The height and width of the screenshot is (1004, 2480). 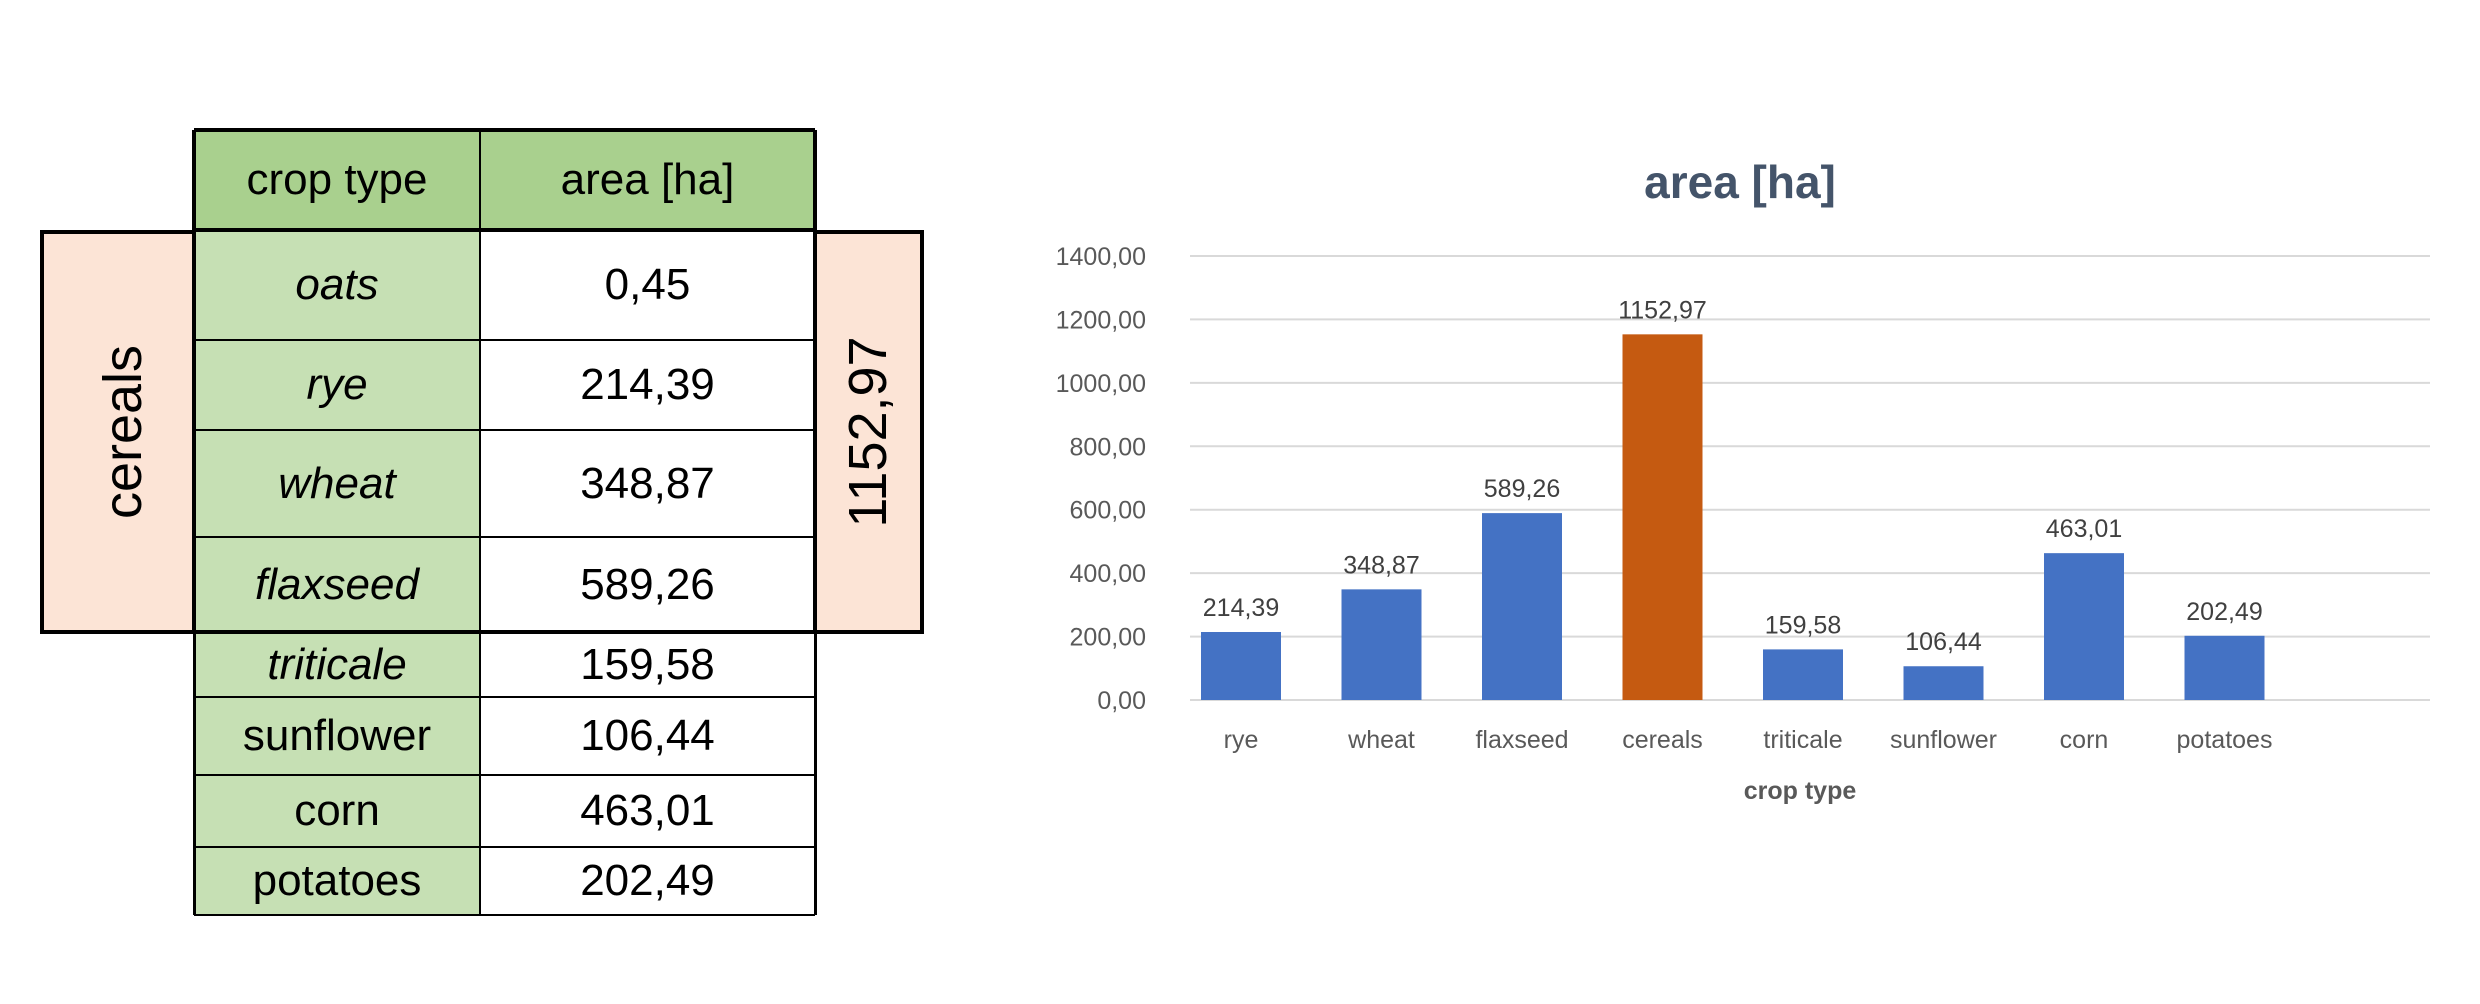 I want to click on bar-corn, so click(x=2084, y=626).